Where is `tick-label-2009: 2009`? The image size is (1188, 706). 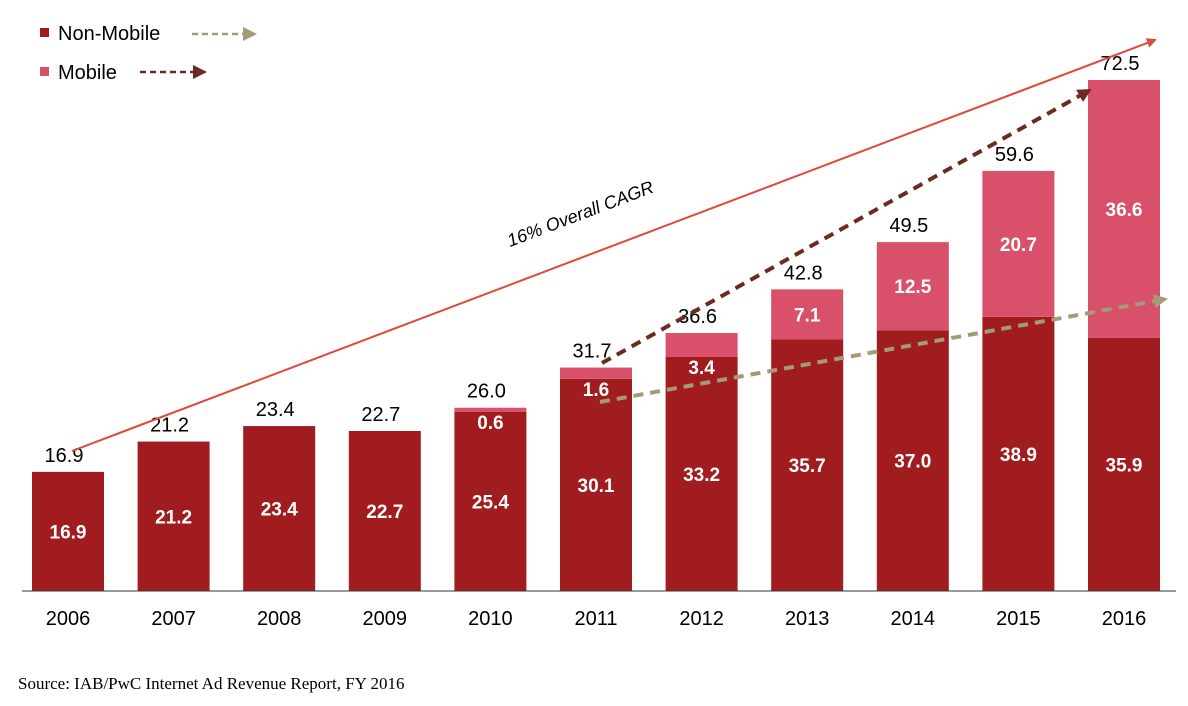
tick-label-2009: 2009 is located at coordinates (385, 619).